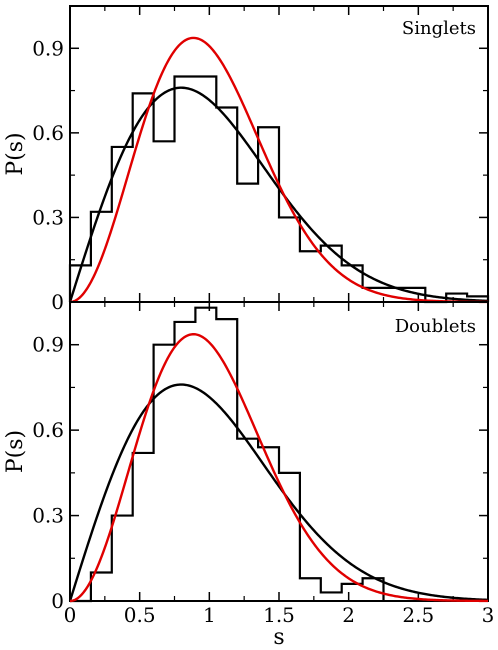  What do you see at coordinates (140, 615) in the screenshot?
I see `x-tick-label: 0.5` at bounding box center [140, 615].